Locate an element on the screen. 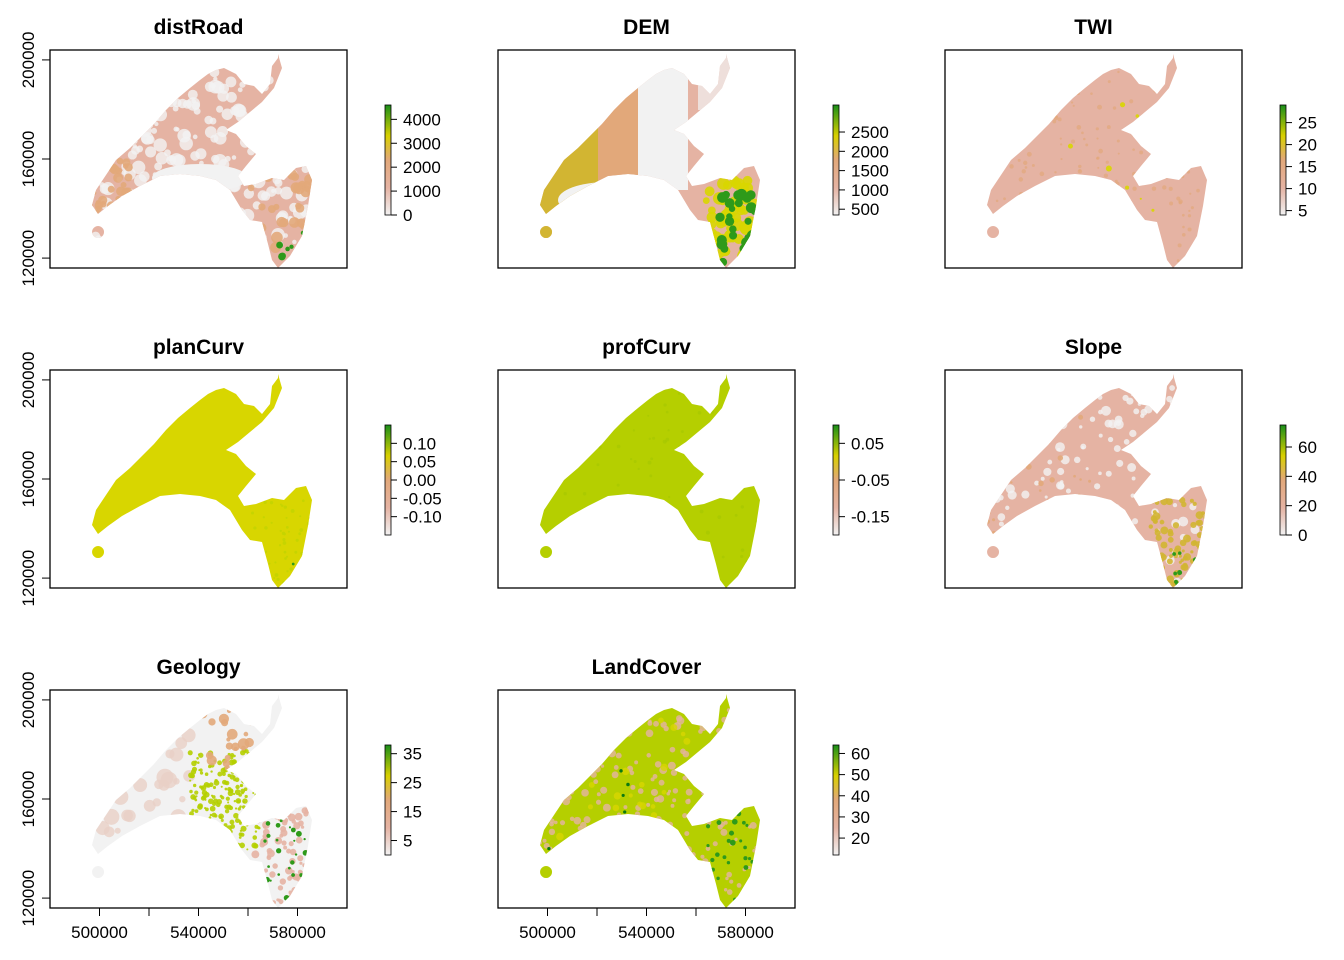 This screenshot has height=960, width=1344. raster-surface is located at coordinates (650, 481).